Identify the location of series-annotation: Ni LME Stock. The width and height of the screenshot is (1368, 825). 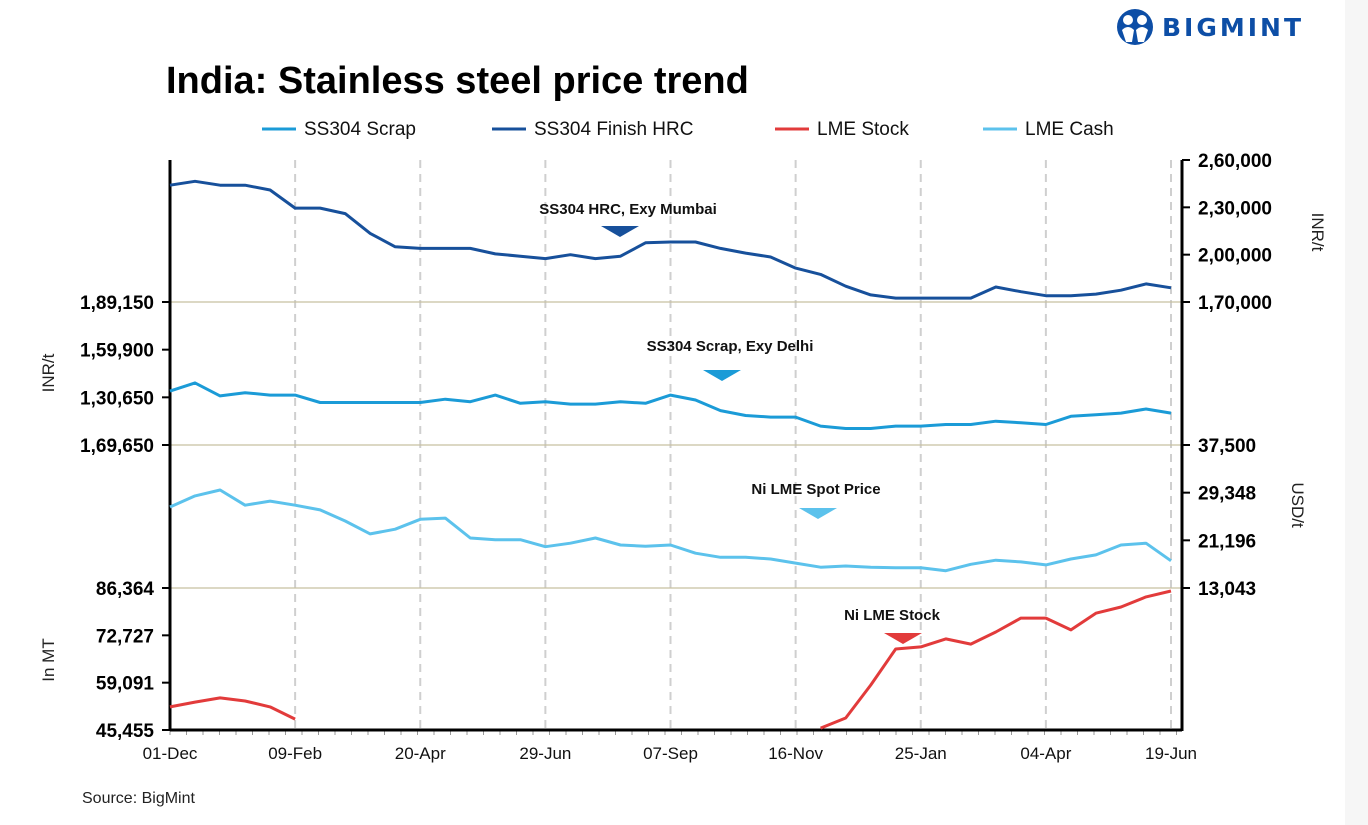
(892, 615).